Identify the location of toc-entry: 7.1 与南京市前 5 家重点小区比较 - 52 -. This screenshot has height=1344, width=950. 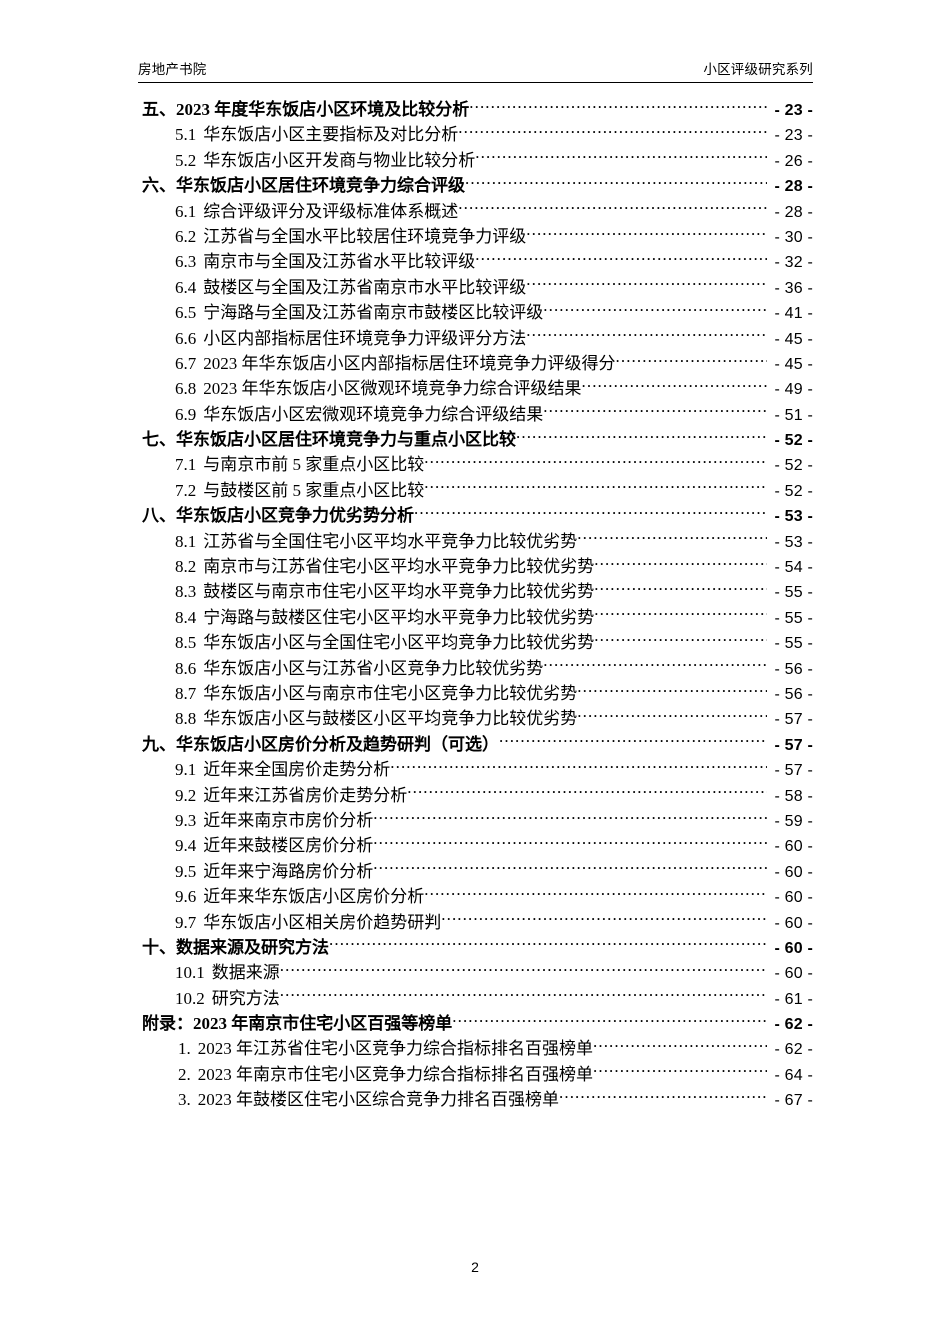
(475, 464).